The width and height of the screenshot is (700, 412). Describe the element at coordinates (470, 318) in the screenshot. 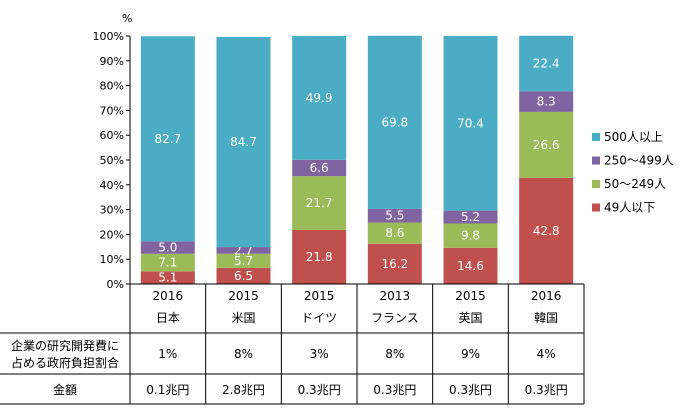

I see `category-label: 英国` at that location.